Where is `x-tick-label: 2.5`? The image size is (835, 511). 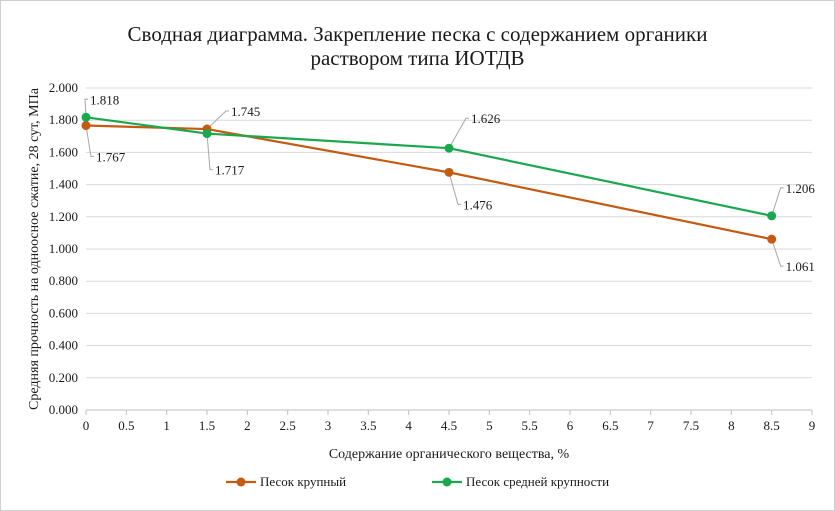 x-tick-label: 2.5 is located at coordinates (288, 425).